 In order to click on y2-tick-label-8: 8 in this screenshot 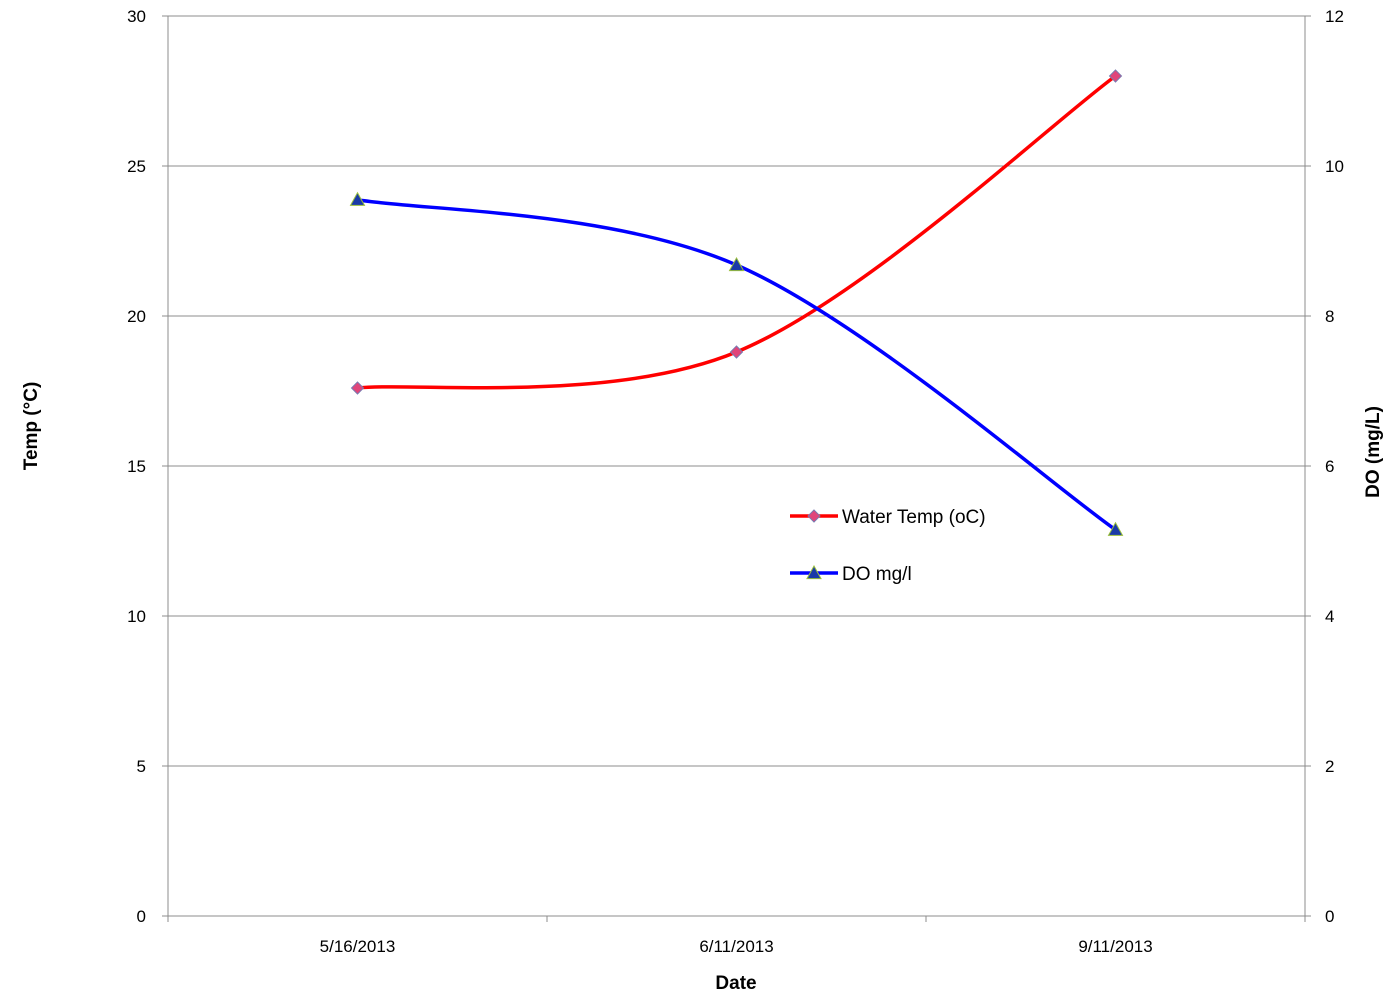, I will do `click(1329, 316)`.